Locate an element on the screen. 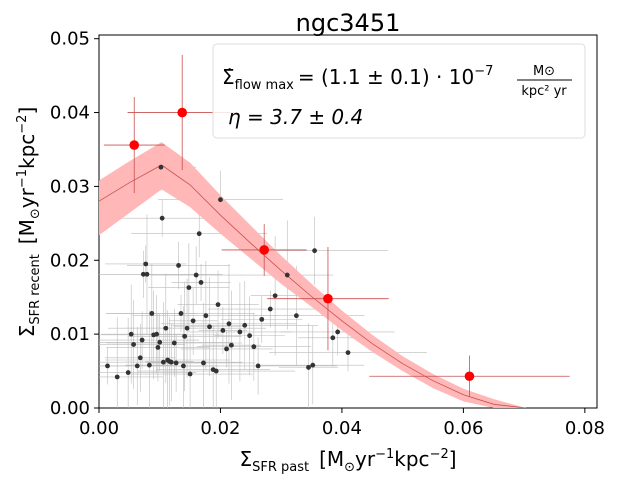 The image size is (618, 485). x-axis-label: ΣSFR past [M⊙yr−1kpc−2] is located at coordinates (347, 461).